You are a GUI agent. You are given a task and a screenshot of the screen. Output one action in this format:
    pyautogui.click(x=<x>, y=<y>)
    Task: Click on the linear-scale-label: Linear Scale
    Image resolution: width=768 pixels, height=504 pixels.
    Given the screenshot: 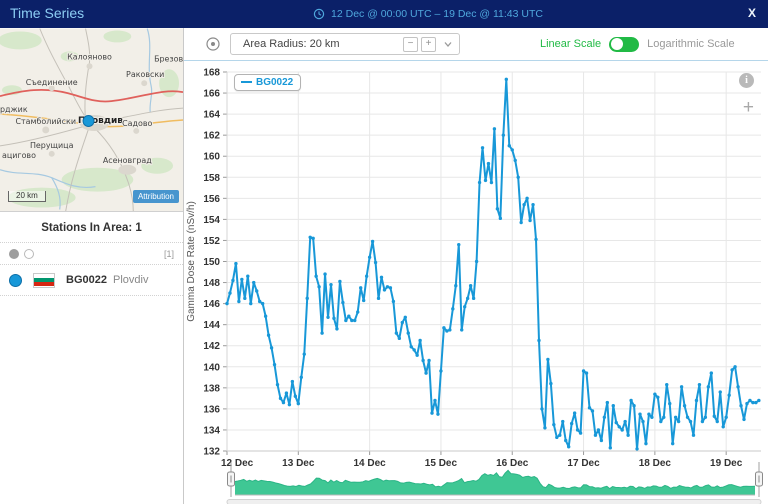 What is the action you would take?
    pyautogui.click(x=571, y=44)
    